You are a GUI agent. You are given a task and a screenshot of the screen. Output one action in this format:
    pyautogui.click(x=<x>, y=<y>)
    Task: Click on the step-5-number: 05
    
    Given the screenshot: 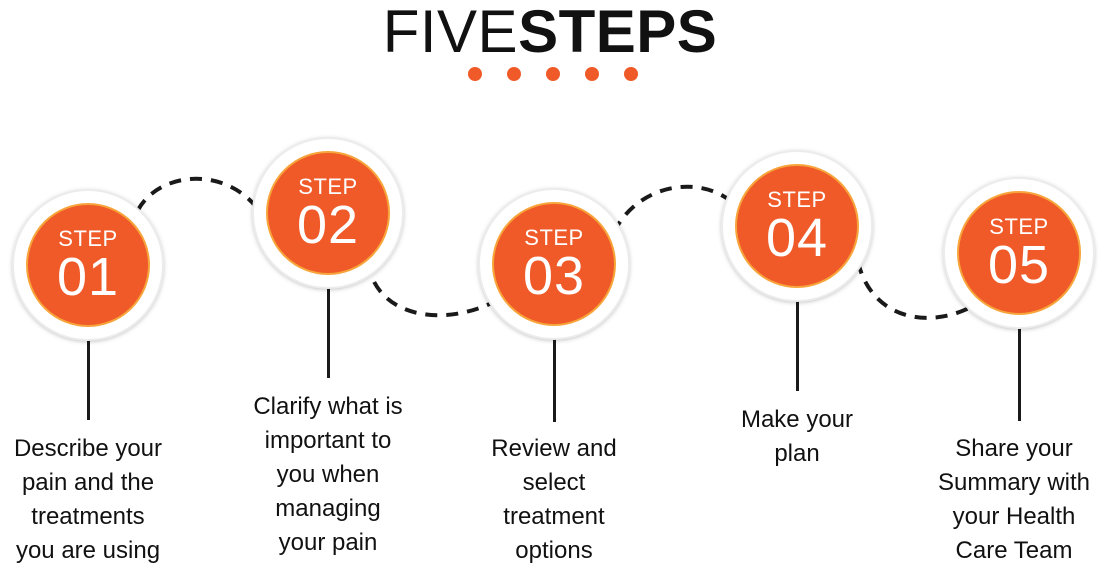 What is the action you would take?
    pyautogui.click(x=1019, y=265)
    